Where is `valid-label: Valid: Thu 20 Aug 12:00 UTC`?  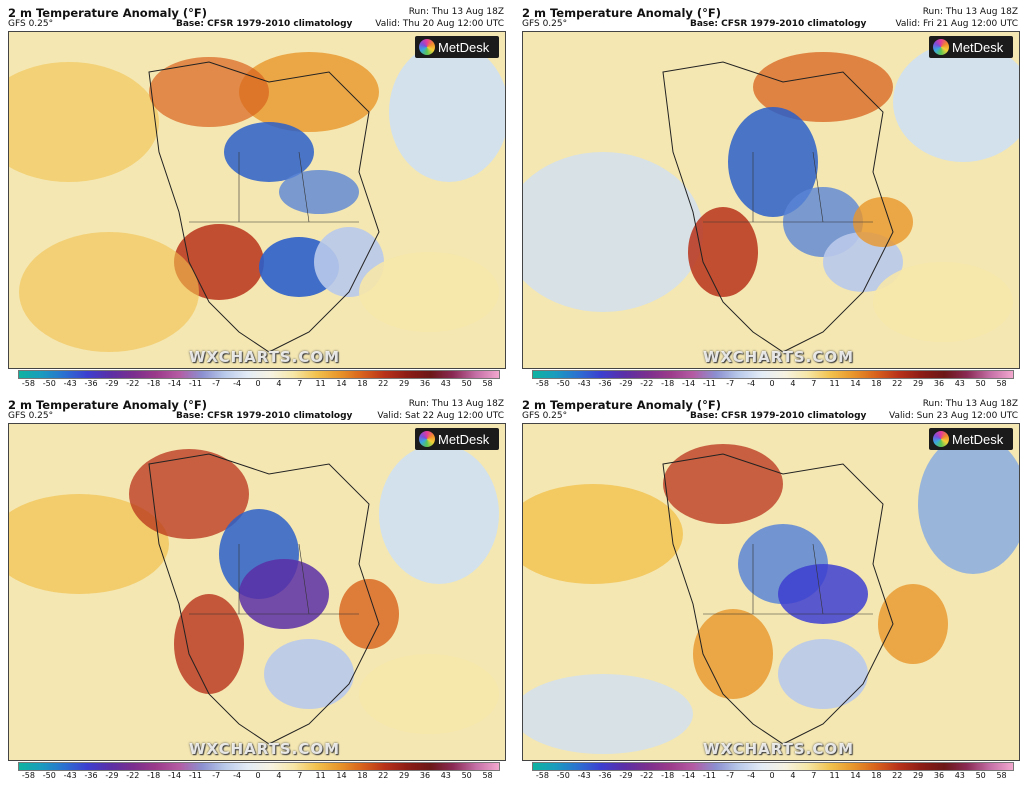 valid-label: Valid: Thu 20 Aug 12:00 UTC is located at coordinates (439, 24).